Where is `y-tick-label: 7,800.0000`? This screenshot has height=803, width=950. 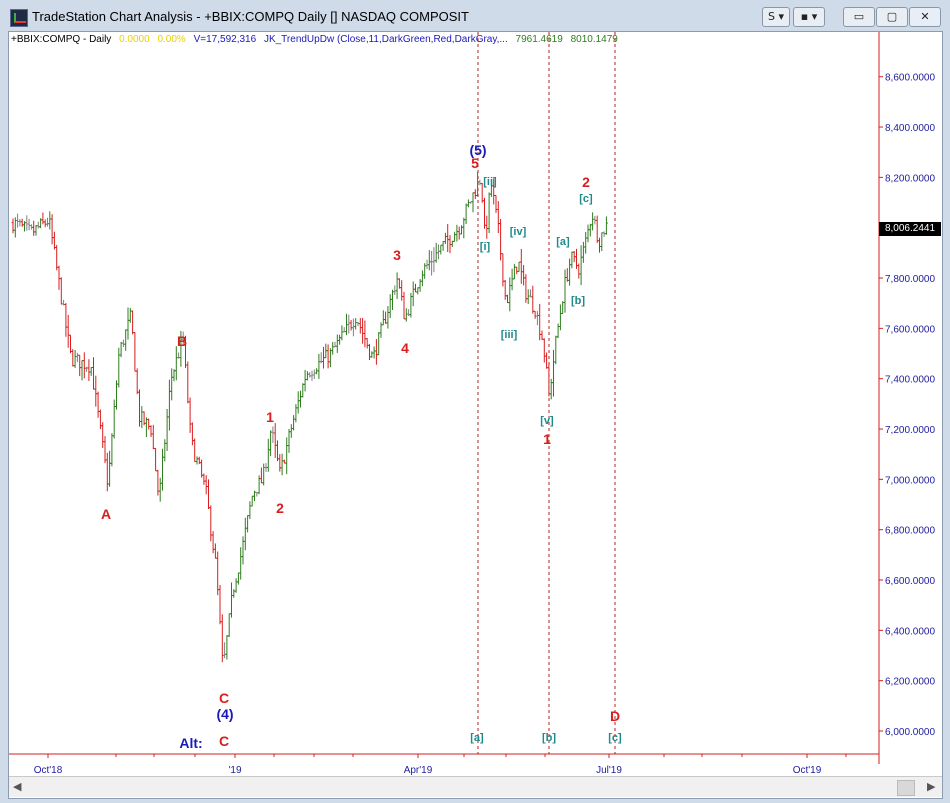 y-tick-label: 7,800.0000 is located at coordinates (910, 279).